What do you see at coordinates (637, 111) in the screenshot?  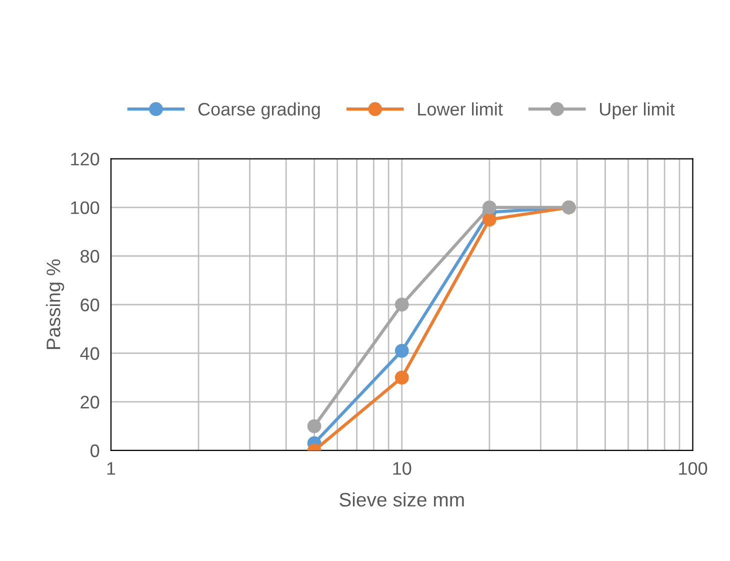 I see `legend-label: Uper limit` at bounding box center [637, 111].